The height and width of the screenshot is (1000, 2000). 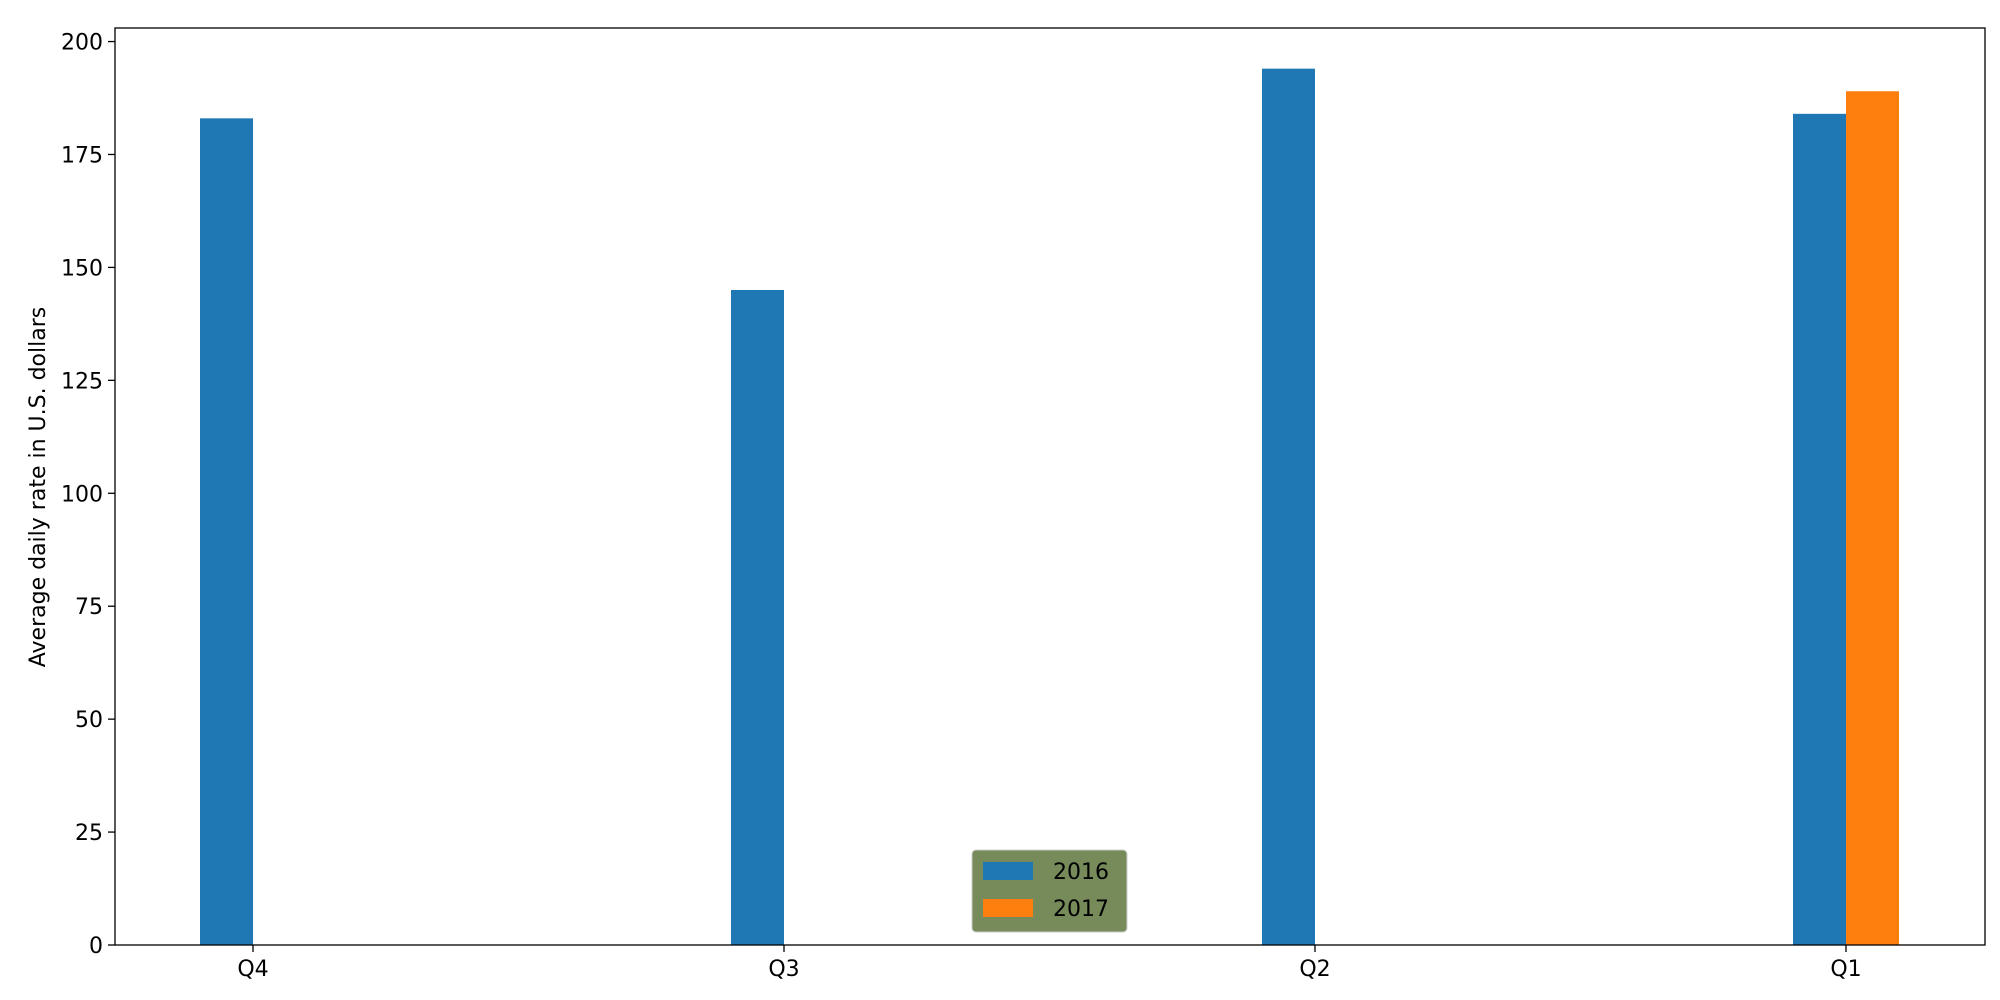 What do you see at coordinates (783, 969) in the screenshot?
I see `x-tick-label: Q3` at bounding box center [783, 969].